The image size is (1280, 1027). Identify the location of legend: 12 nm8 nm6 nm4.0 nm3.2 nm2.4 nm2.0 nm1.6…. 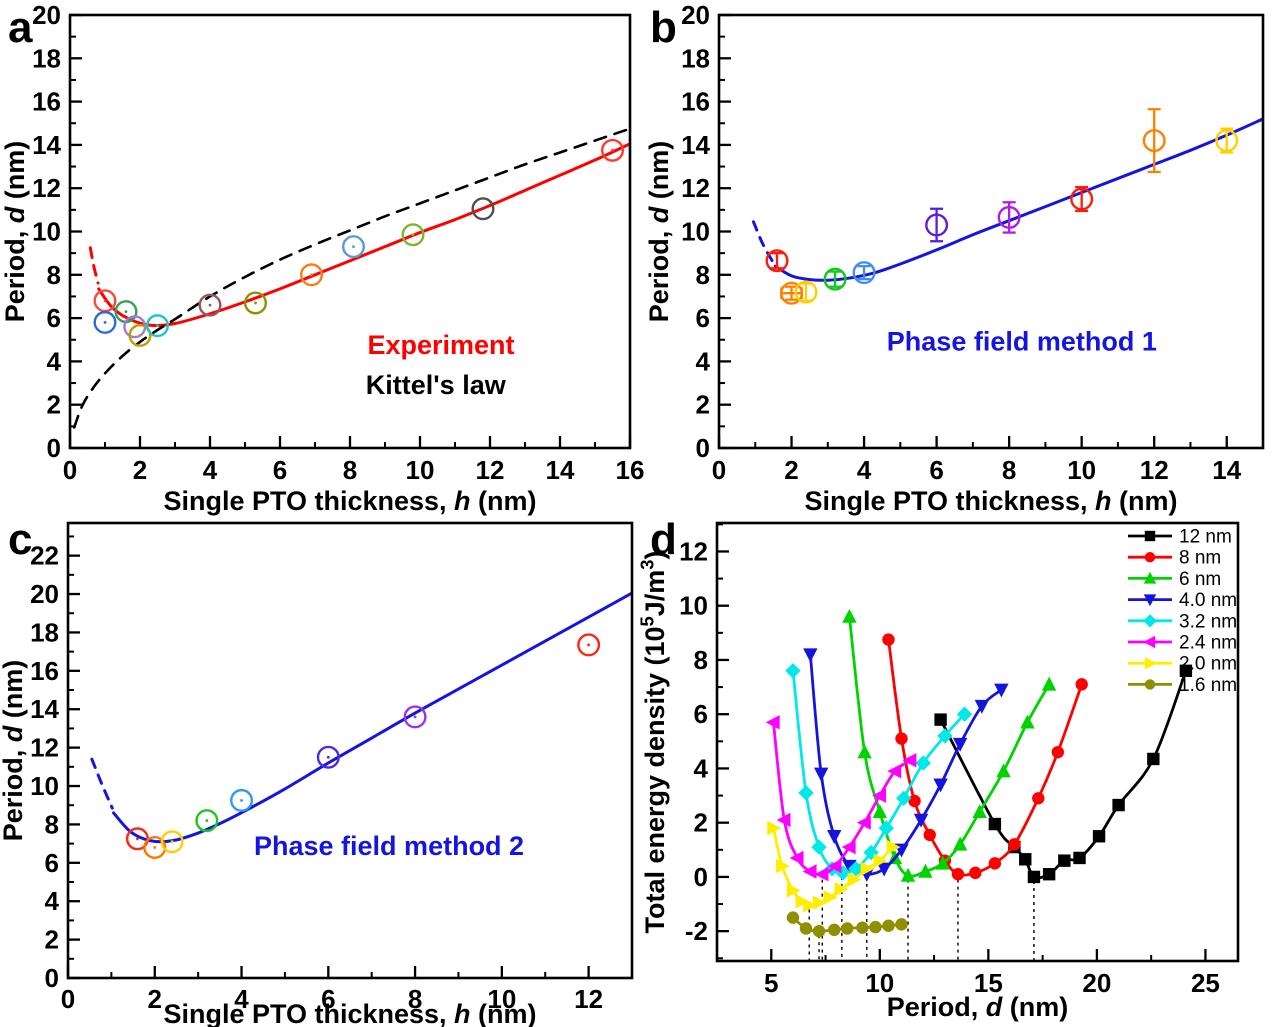
(1182, 611).